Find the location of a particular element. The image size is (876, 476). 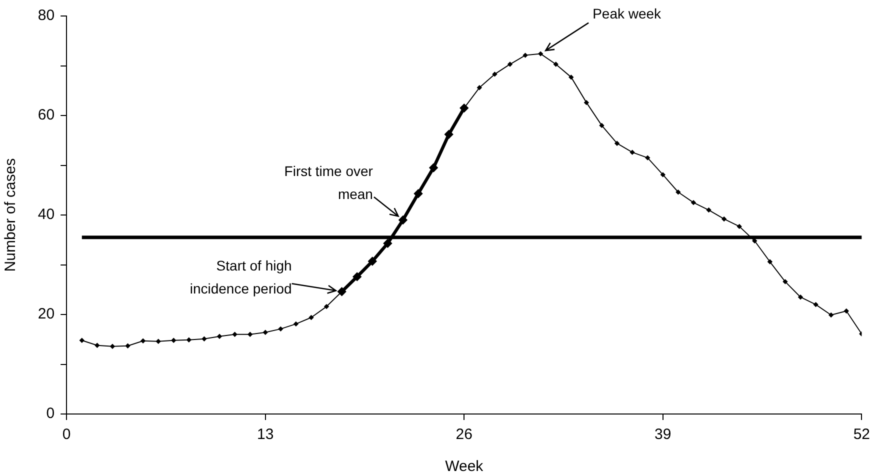

x-tick-label: 39 is located at coordinates (663, 435).